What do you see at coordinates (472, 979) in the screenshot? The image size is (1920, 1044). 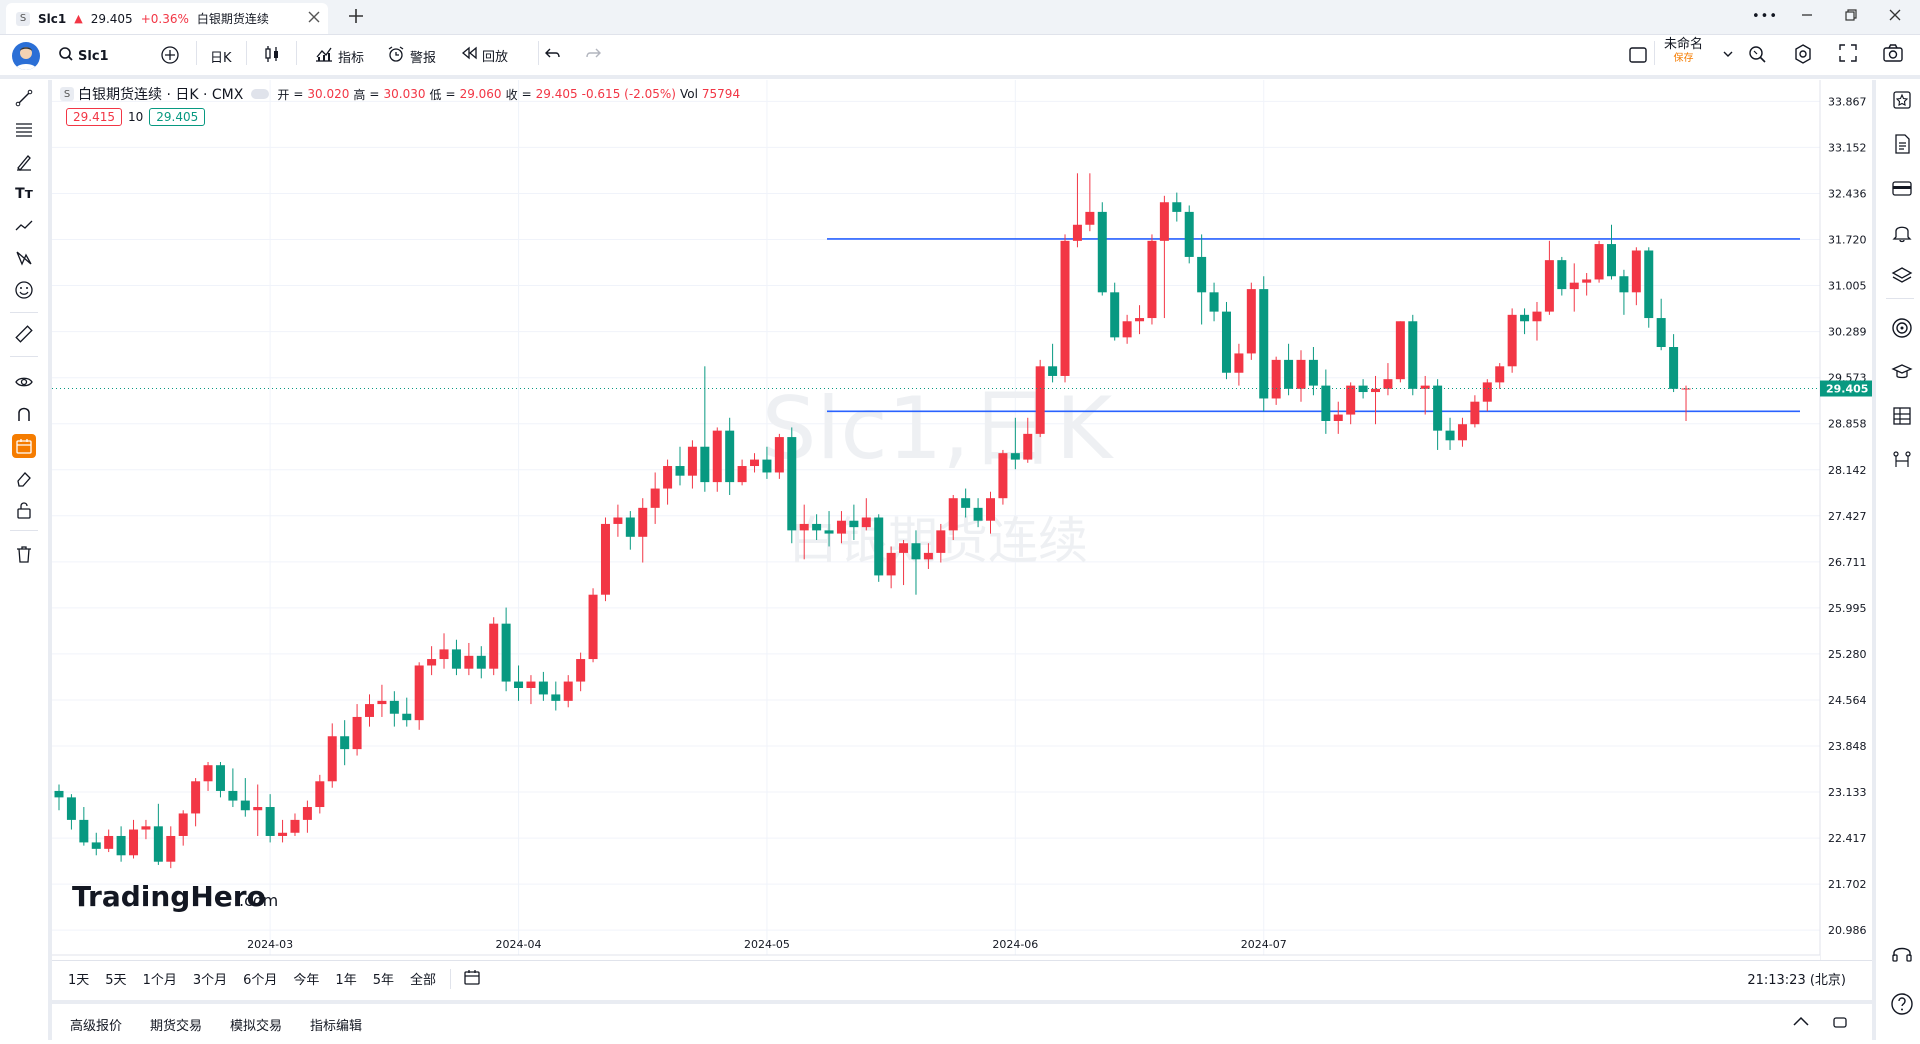 I see `goto-date-icon` at bounding box center [472, 979].